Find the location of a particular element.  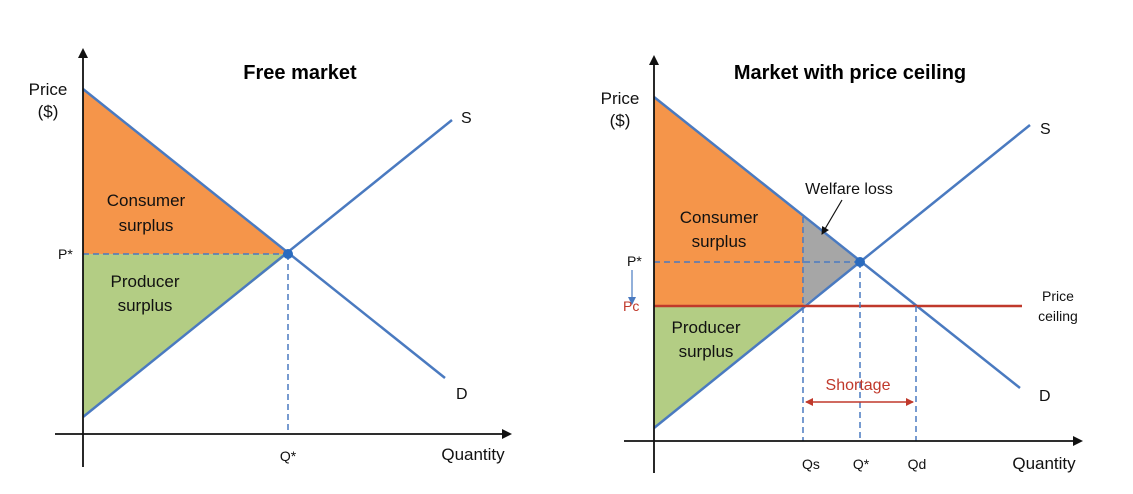

welfare-loss-label: Welfare loss is located at coordinates (849, 189).